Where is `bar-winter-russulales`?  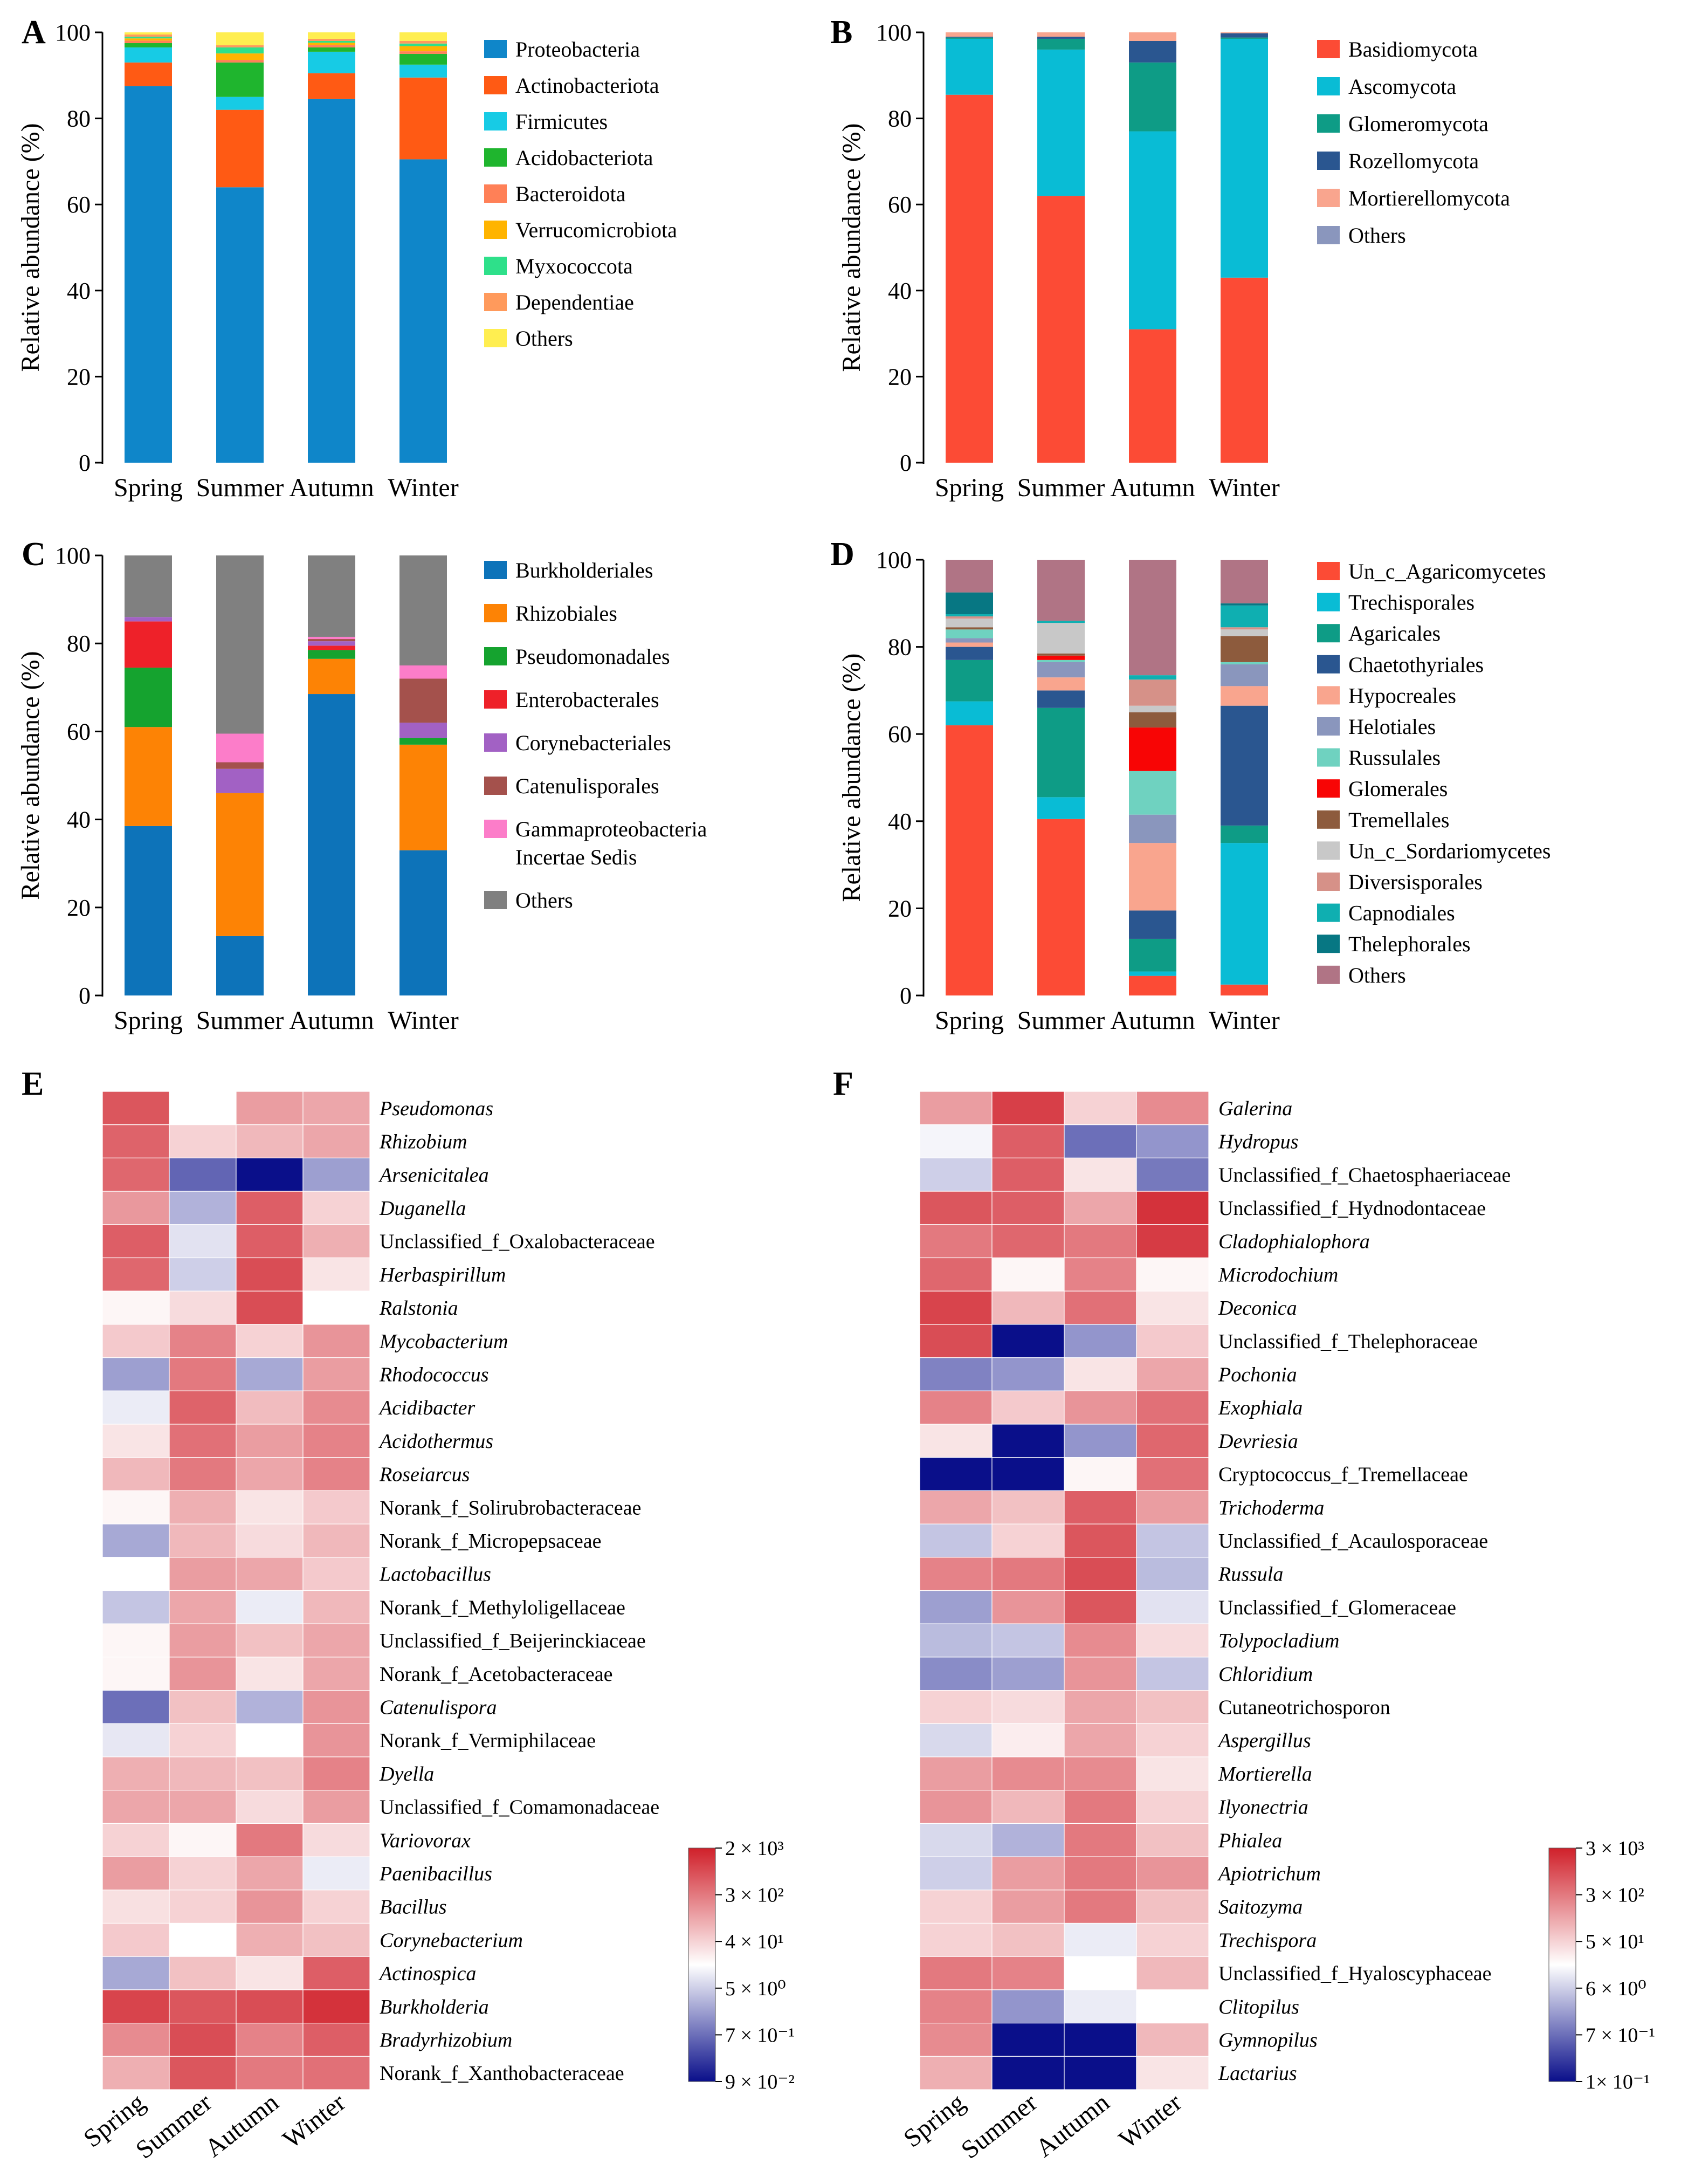 bar-winter-russulales is located at coordinates (1244, 663).